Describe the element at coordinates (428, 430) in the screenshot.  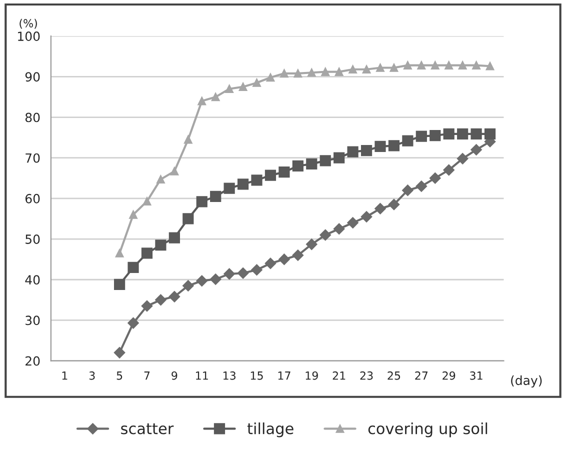
I see `legend-label: covering up soil` at that location.